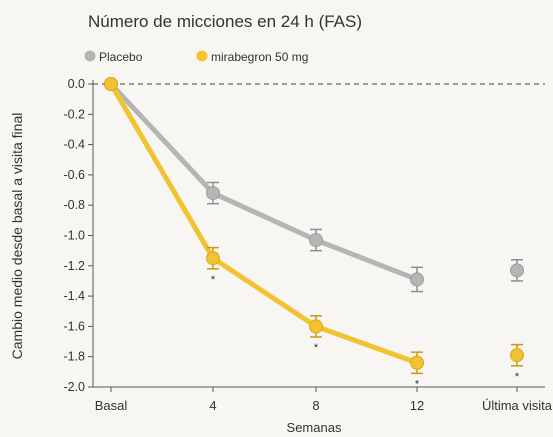 This screenshot has height=437, width=553. What do you see at coordinates (74, 326) in the screenshot?
I see `y-tick-label: -1.6` at bounding box center [74, 326].